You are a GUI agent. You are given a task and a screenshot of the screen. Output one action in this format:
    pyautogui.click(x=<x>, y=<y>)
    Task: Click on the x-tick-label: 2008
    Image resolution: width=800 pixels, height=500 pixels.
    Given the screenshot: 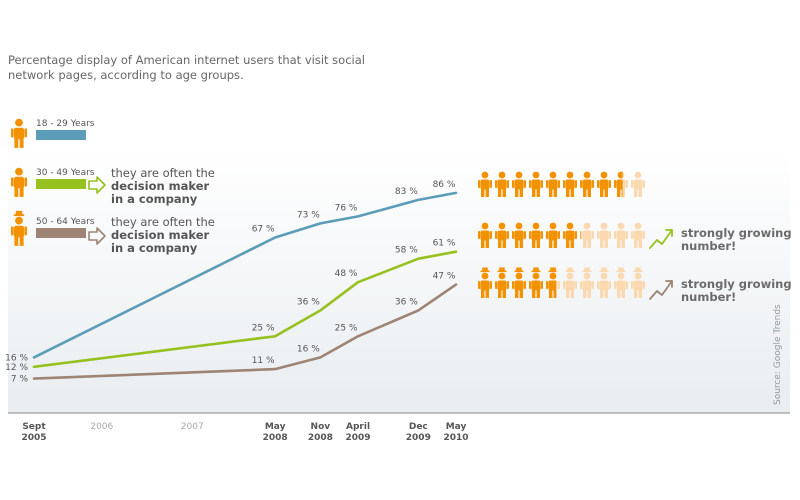 What is the action you would take?
    pyautogui.click(x=320, y=438)
    